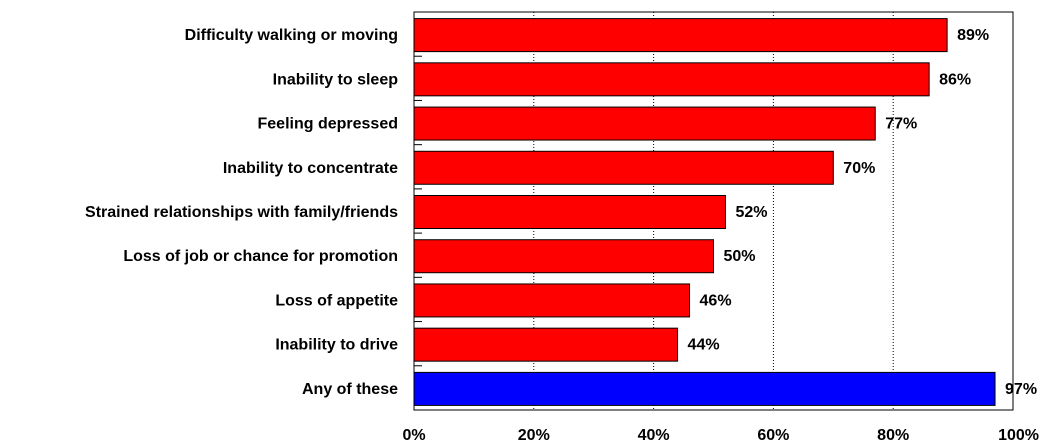  I want to click on category-label: Inability to concentrate, so click(310, 168).